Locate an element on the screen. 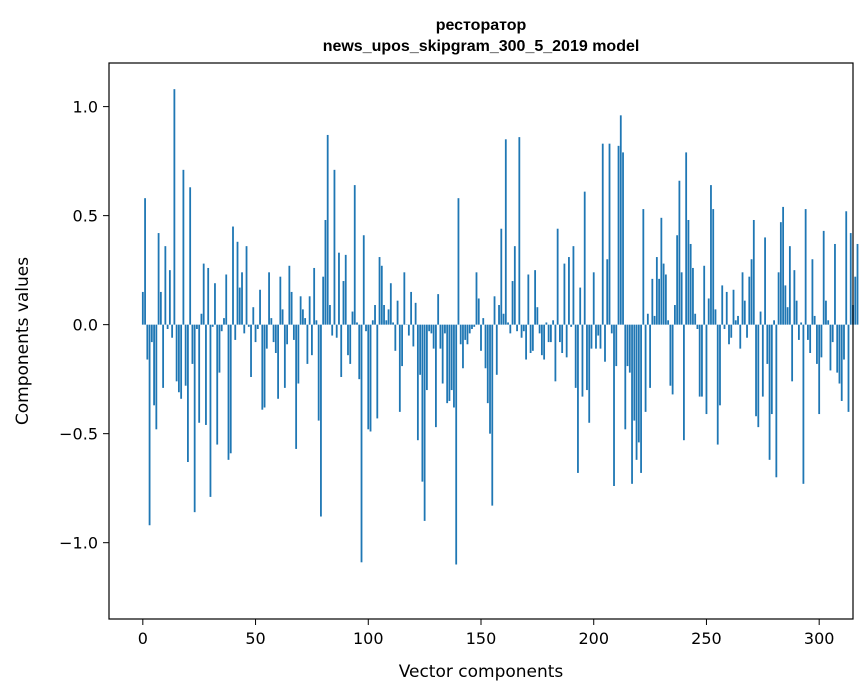  chart-title-line-1: ресторатор is located at coordinates (481, 25).